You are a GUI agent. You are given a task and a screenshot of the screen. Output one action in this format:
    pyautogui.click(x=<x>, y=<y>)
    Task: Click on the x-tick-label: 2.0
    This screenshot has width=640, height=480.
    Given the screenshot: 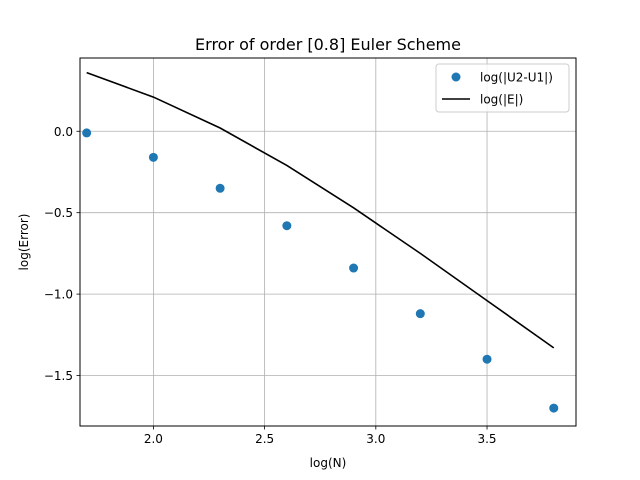 What is the action you would take?
    pyautogui.click(x=153, y=439)
    